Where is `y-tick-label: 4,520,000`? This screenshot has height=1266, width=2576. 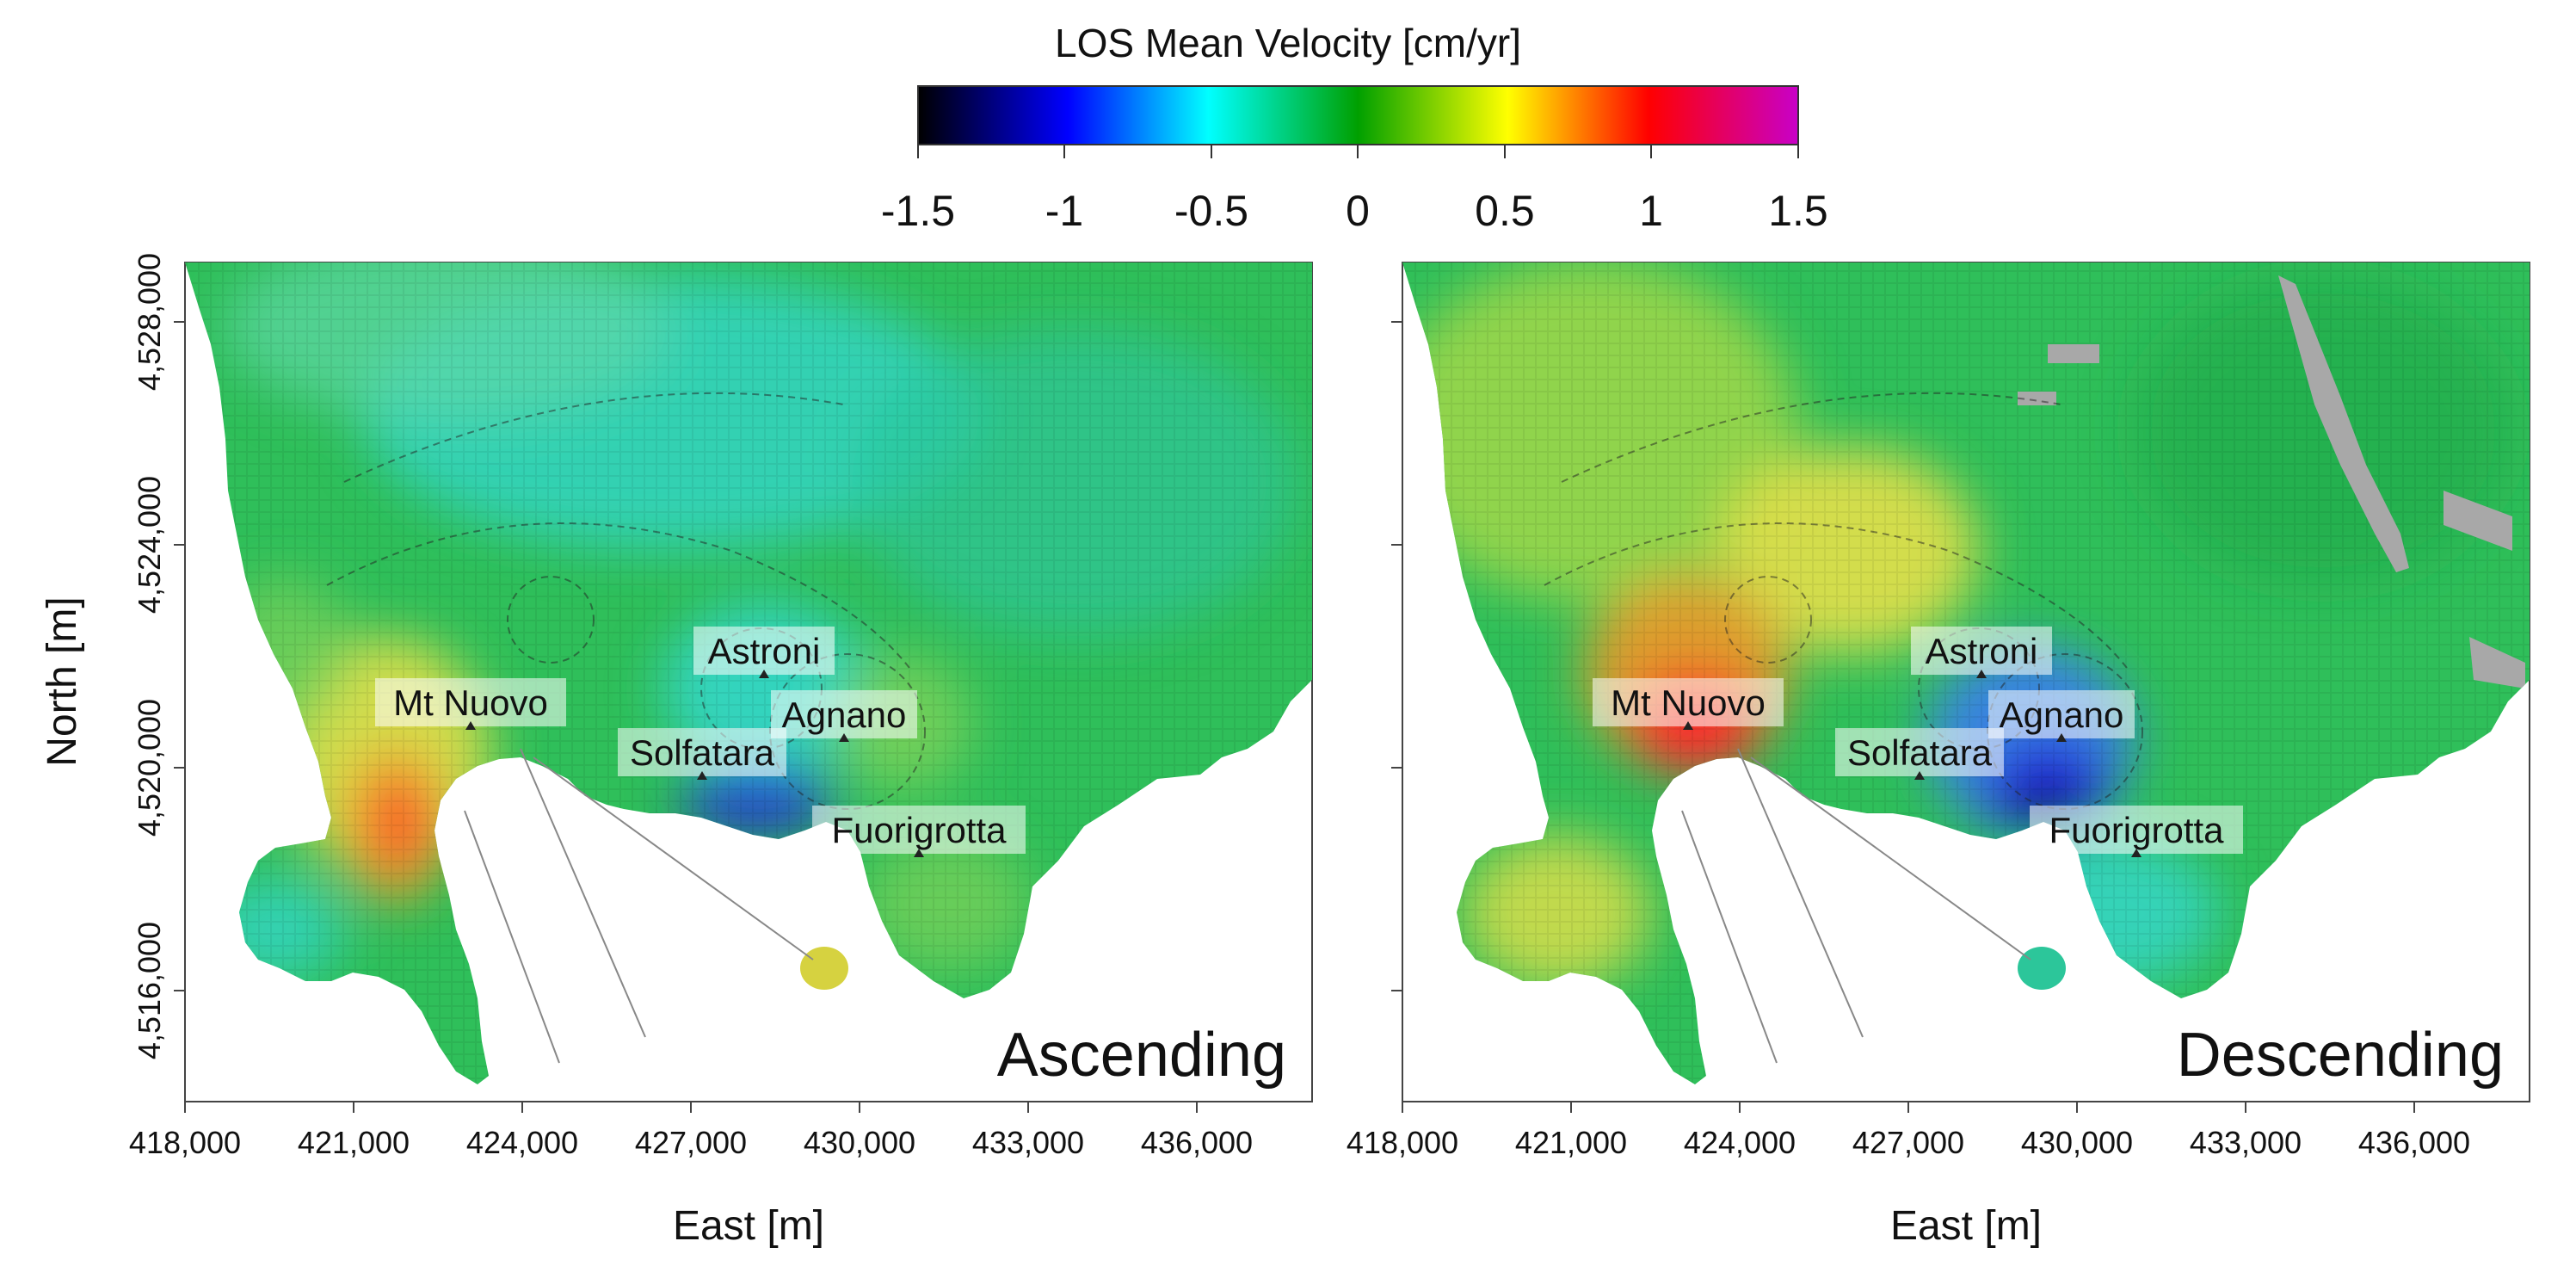 y-tick-label: 4,520,000 is located at coordinates (149, 768).